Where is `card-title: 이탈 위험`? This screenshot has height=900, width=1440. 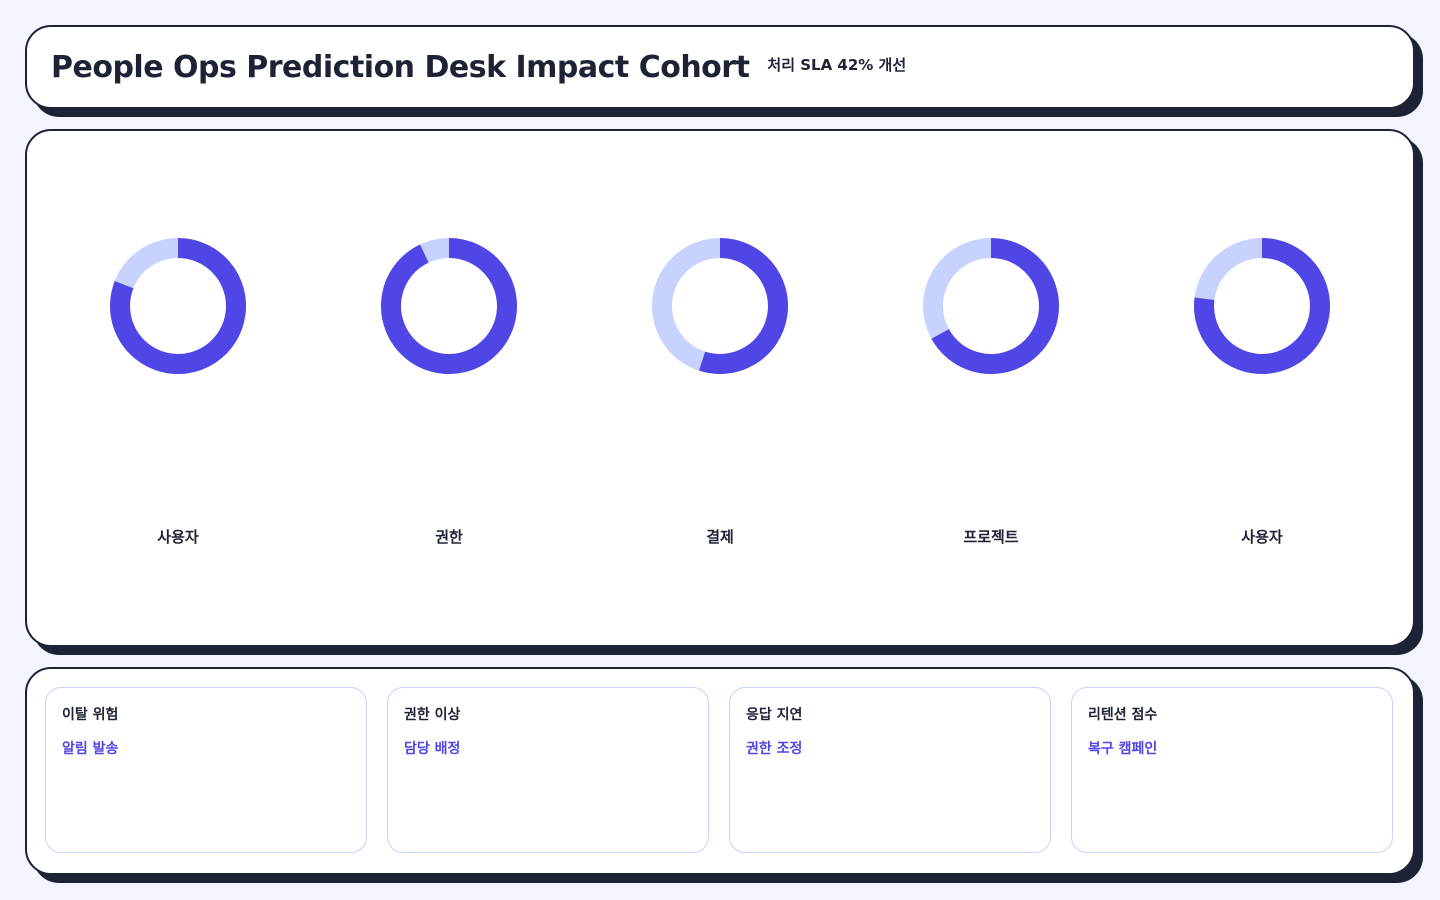
card-title: 이탈 위험 is located at coordinates (90, 715).